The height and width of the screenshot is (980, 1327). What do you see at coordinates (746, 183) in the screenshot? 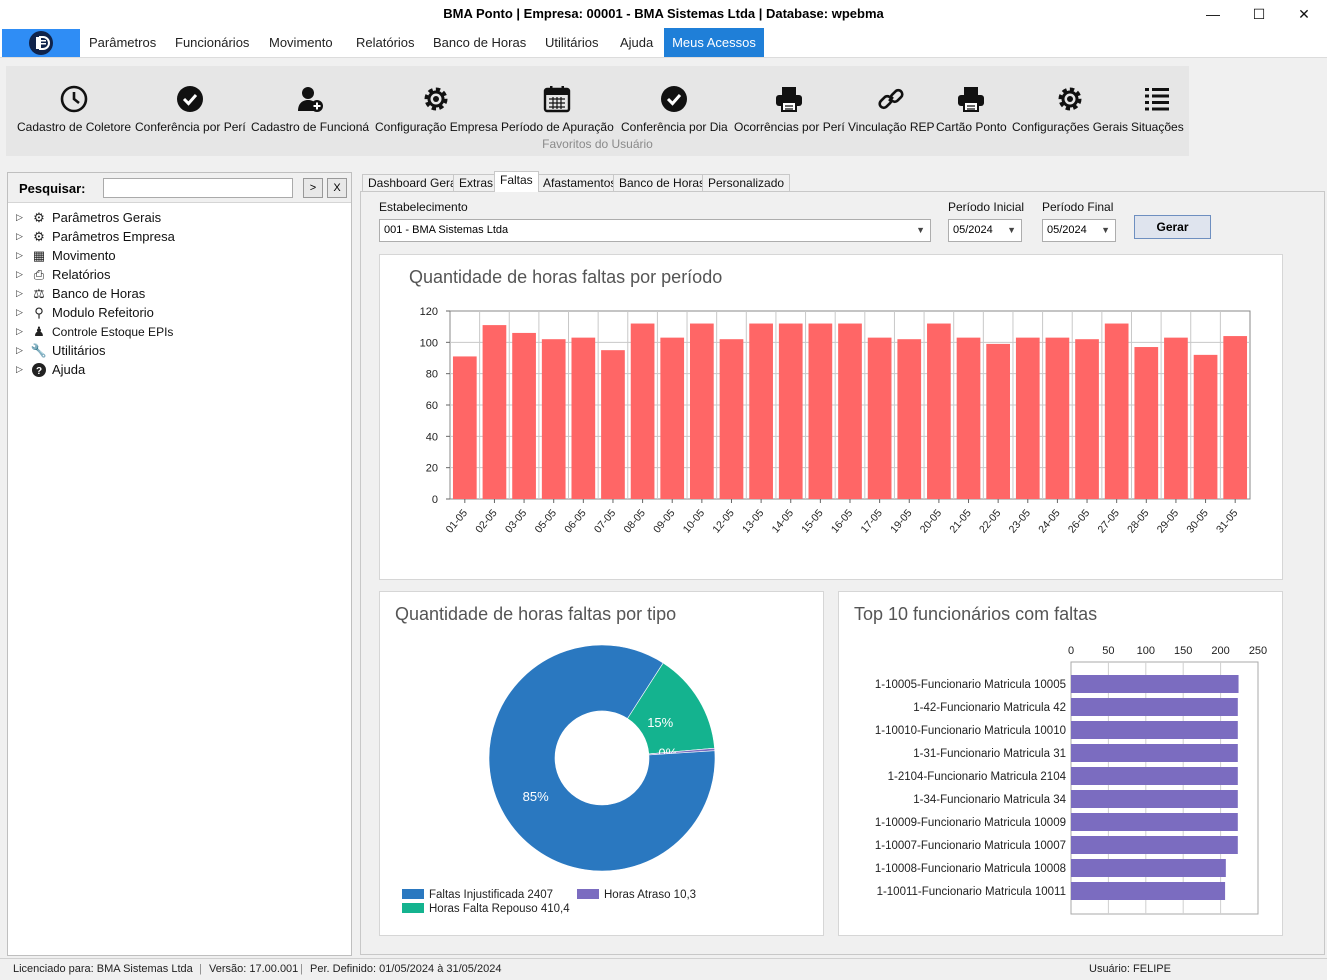
I see `tab-personalizado: Personalizado` at bounding box center [746, 183].